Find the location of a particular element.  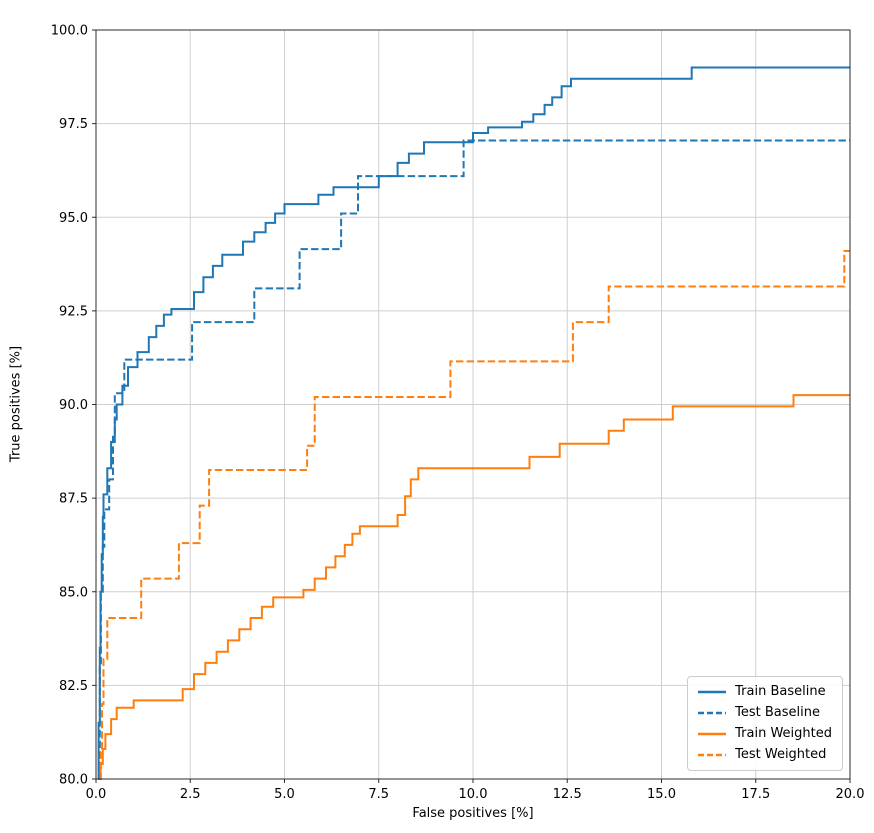

legend-label: Train Baseline is located at coordinates (780, 691).